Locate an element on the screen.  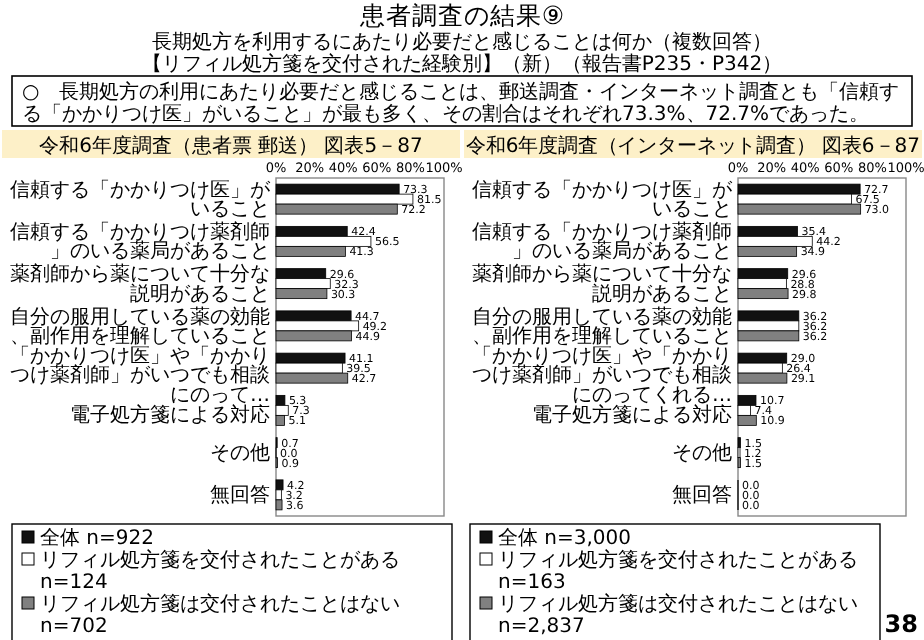
legend-label: リフィル処方箋は交付されたことはない n=2,837 is located at coordinates (678, 615).